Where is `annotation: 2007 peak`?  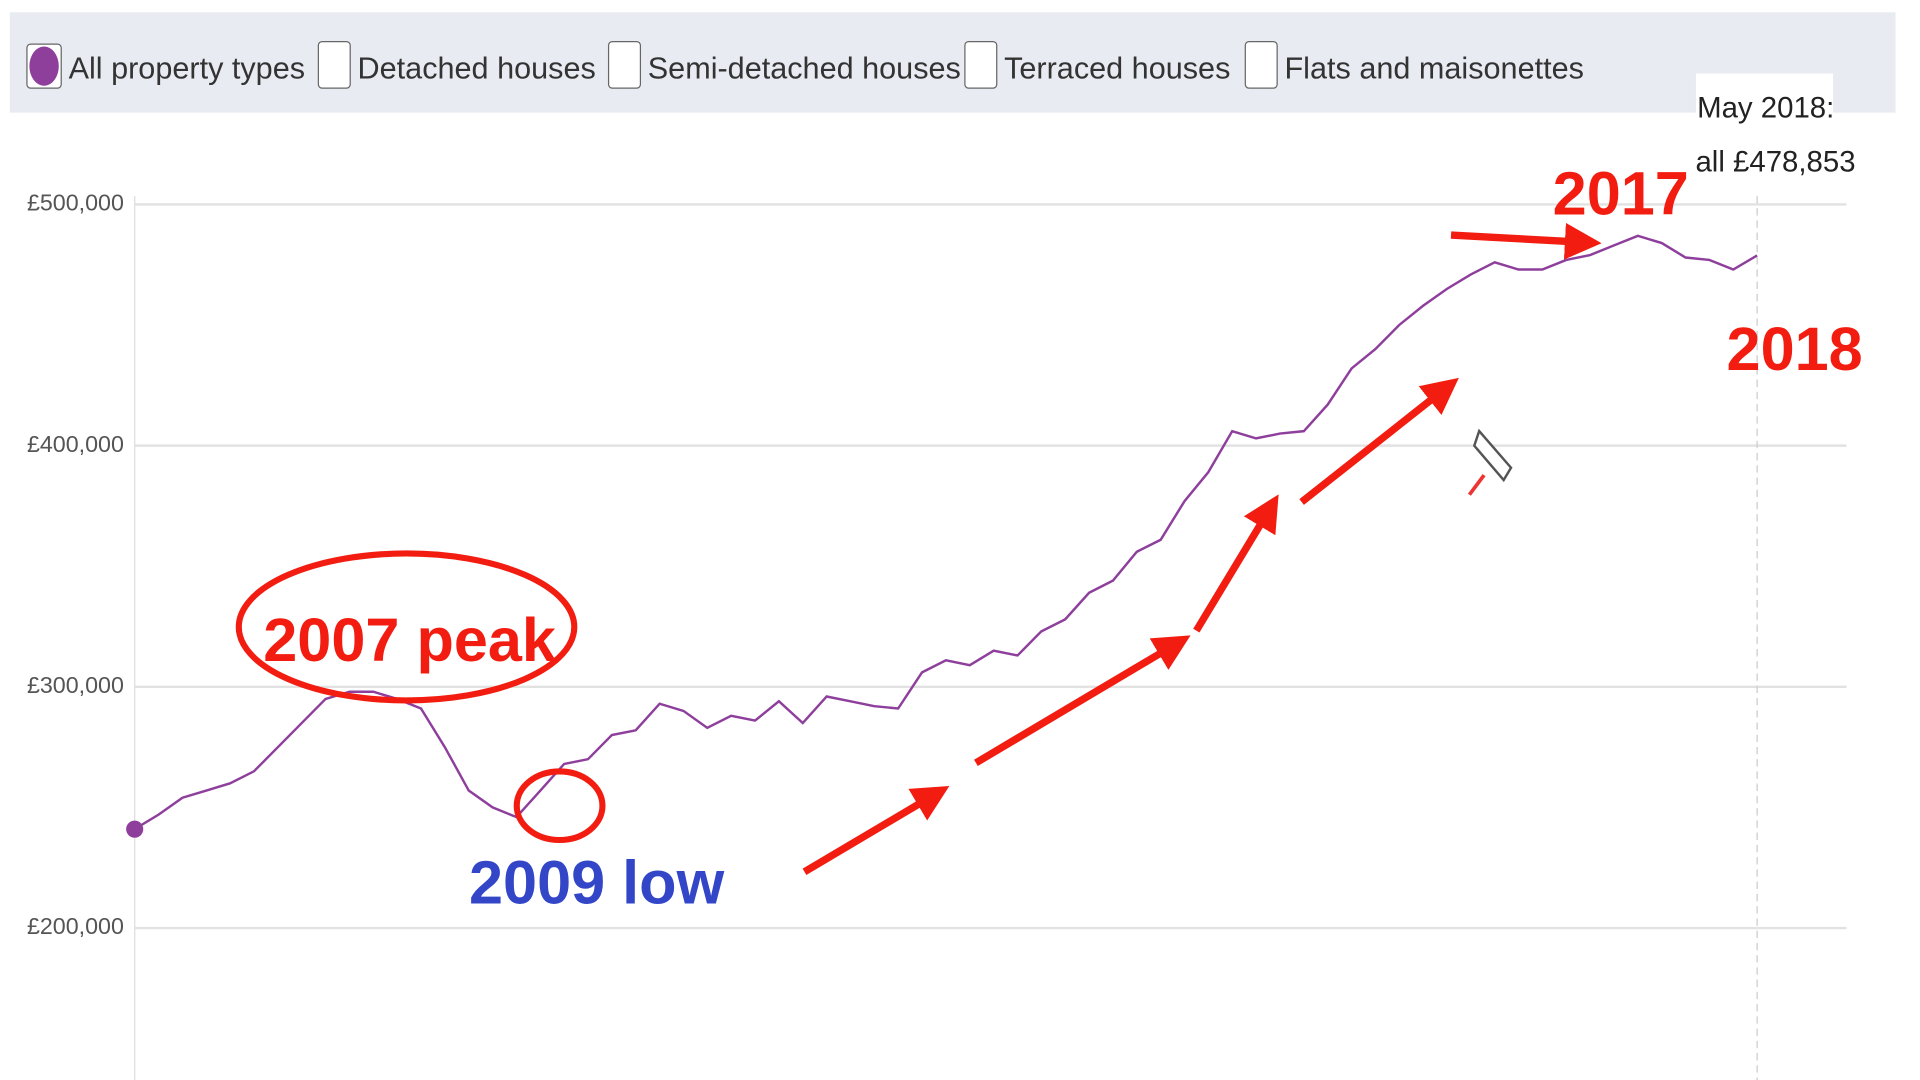 annotation: 2007 peak is located at coordinates (410, 640).